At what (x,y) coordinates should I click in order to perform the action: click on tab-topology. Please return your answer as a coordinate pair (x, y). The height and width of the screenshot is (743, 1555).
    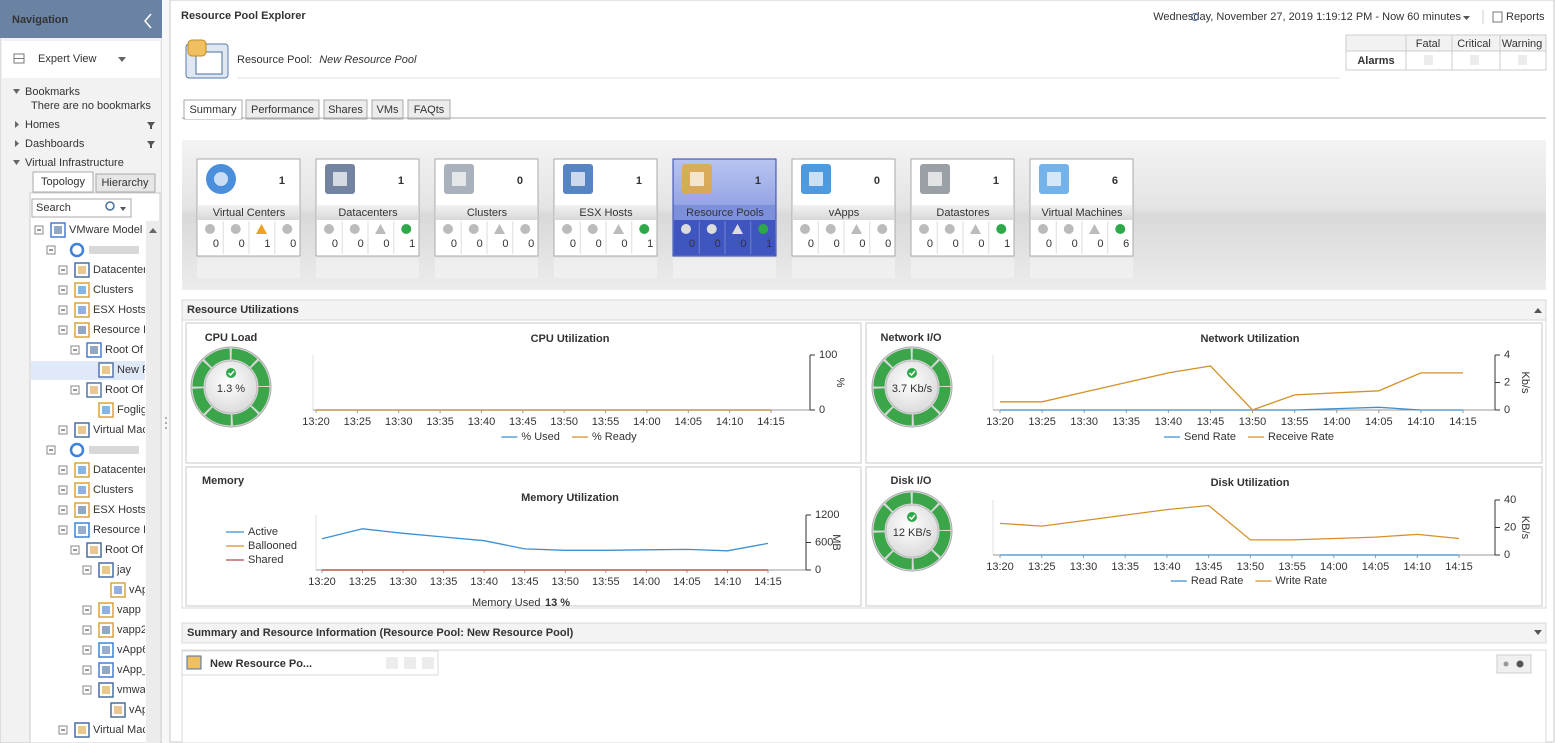
    Looking at the image, I should click on (63, 182).